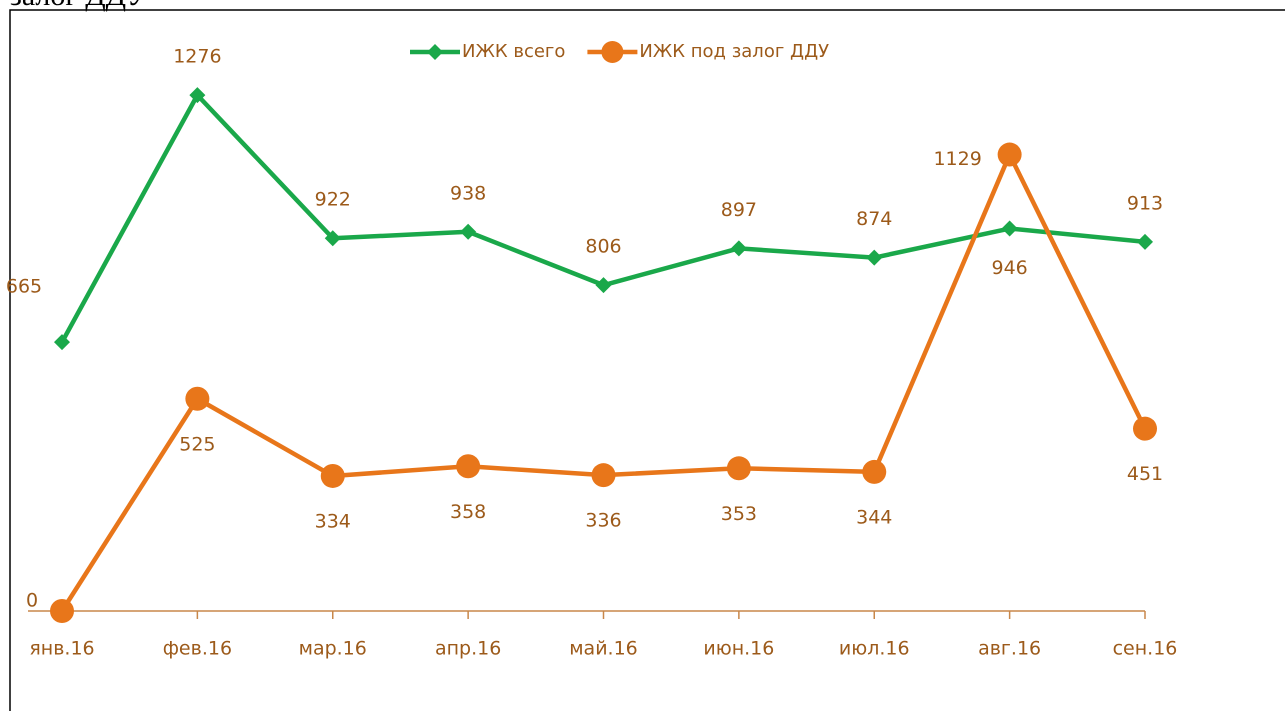 The height and width of the screenshot is (711, 1285). What do you see at coordinates (1009, 268) in the screenshot?
I see `data-label: 946` at bounding box center [1009, 268].